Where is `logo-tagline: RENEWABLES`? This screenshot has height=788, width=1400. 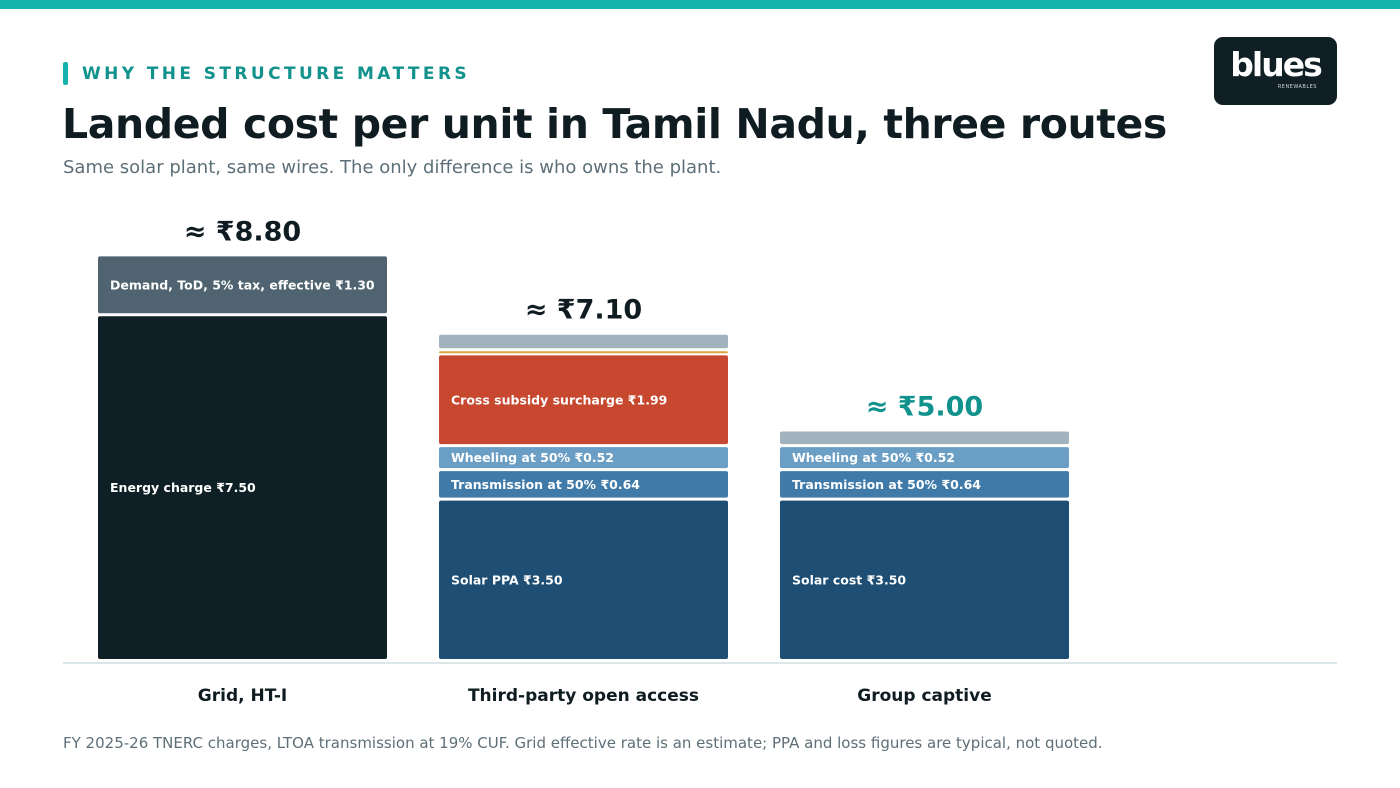 logo-tagline: RENEWABLES is located at coordinates (1297, 87).